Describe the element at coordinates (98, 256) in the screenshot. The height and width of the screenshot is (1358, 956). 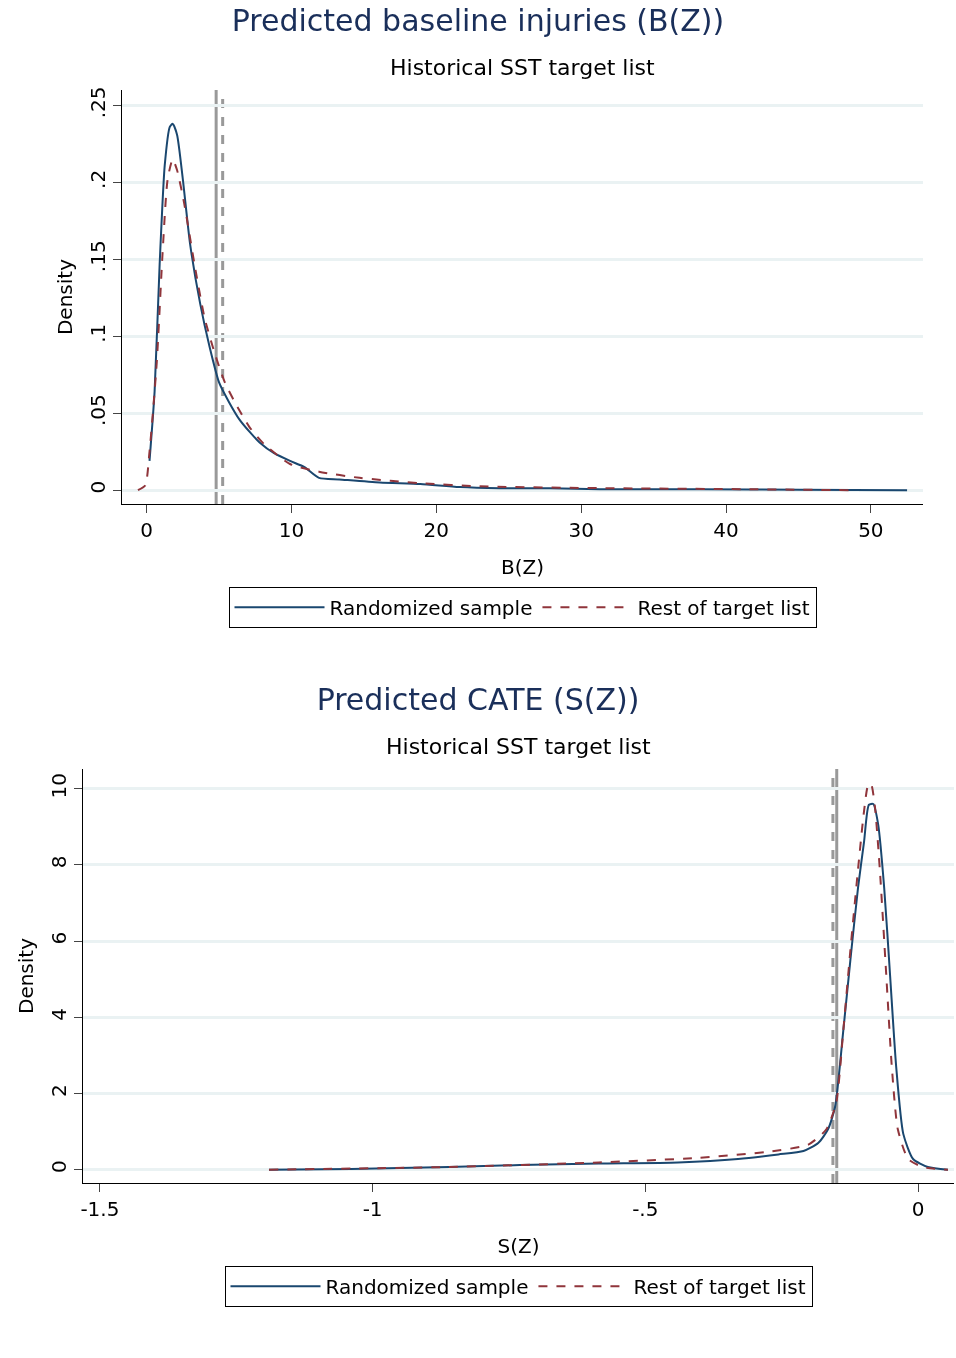
I see `y-tick-label: .15` at that location.